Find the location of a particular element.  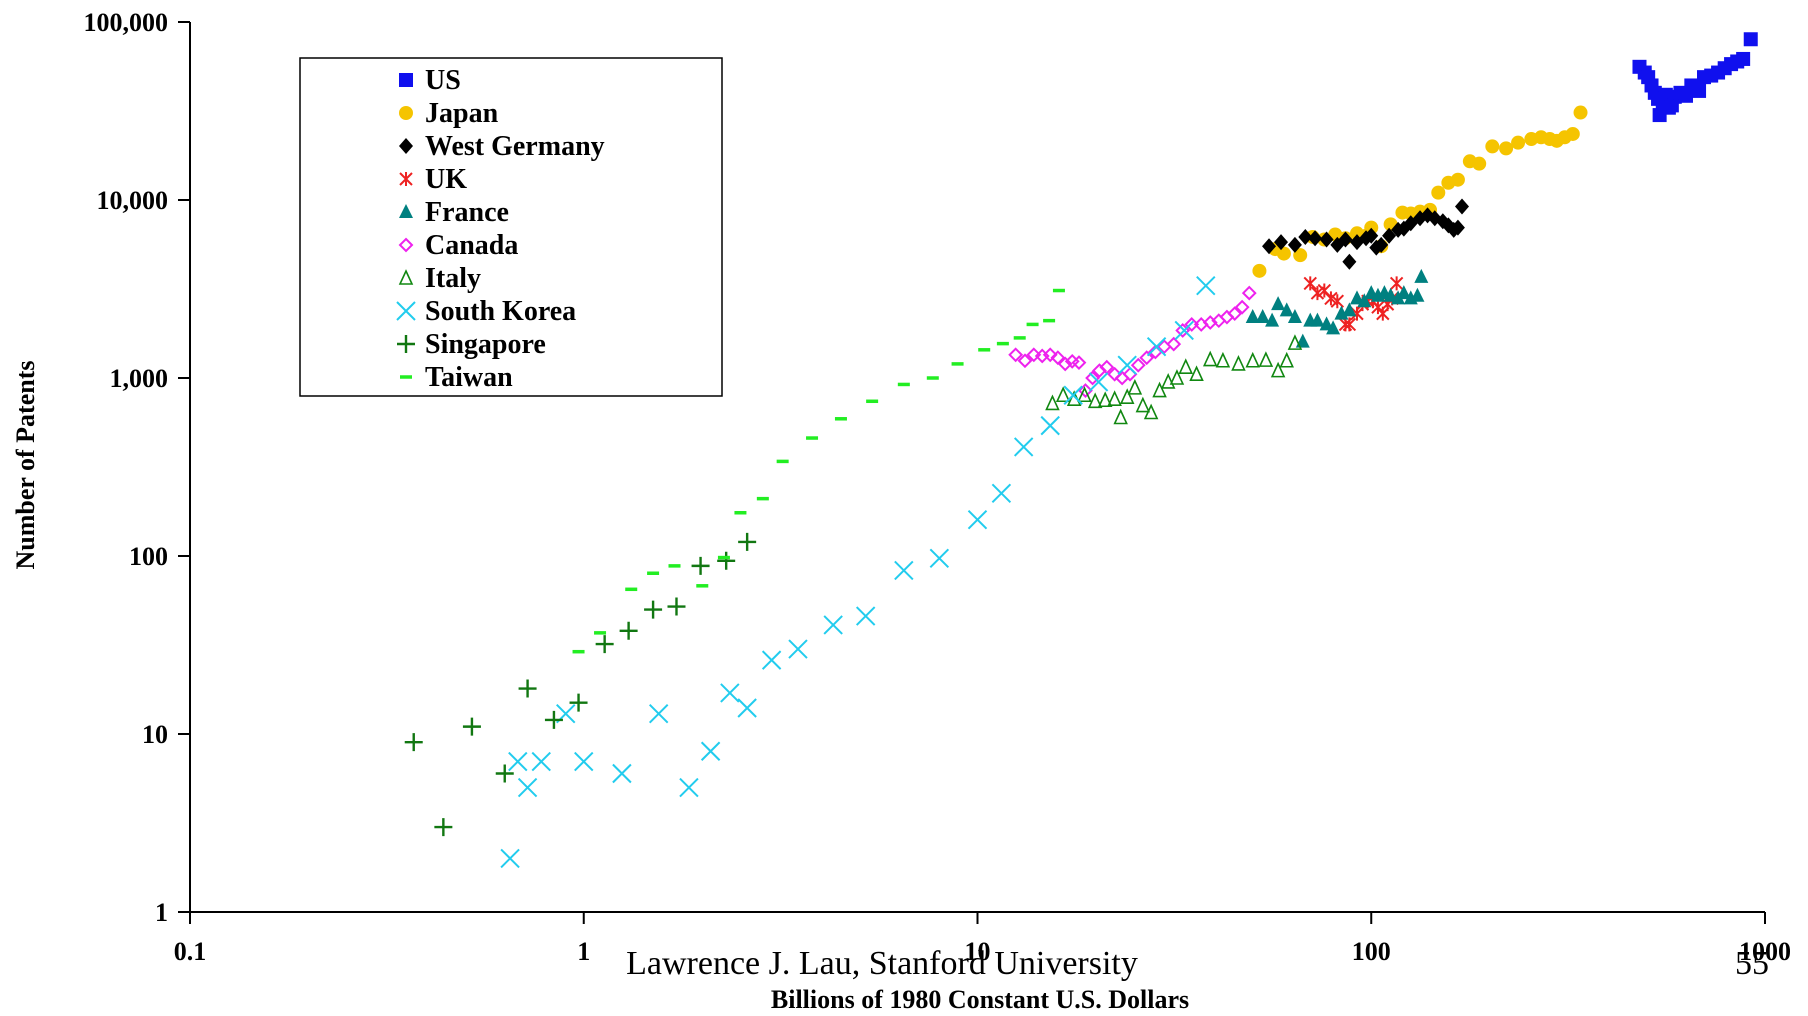

legend-marker-italy is located at coordinates (406, 277).